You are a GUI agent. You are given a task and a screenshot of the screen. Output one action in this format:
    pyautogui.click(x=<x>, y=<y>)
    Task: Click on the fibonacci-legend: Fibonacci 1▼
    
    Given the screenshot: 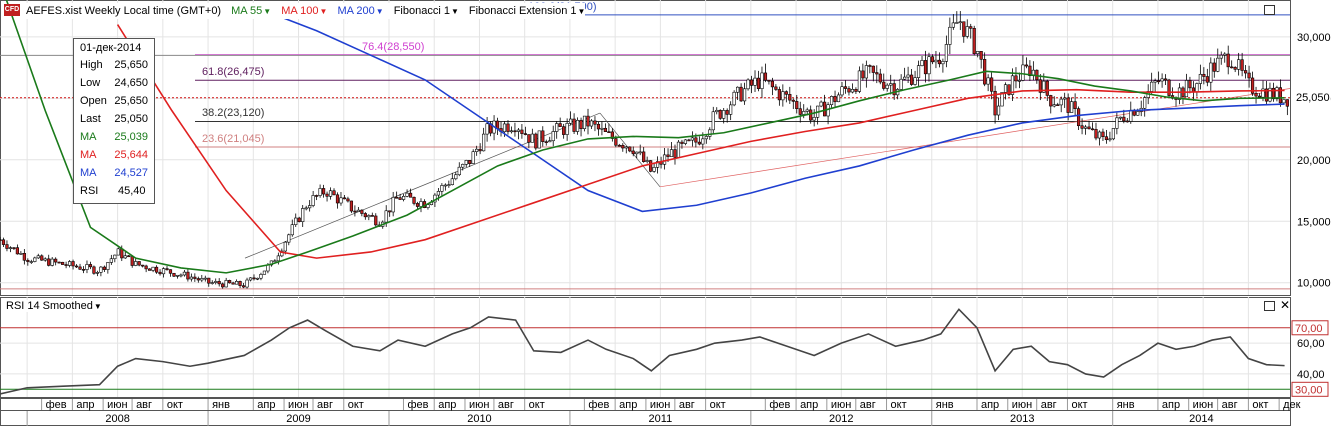 What is the action you would take?
    pyautogui.click(x=426, y=11)
    